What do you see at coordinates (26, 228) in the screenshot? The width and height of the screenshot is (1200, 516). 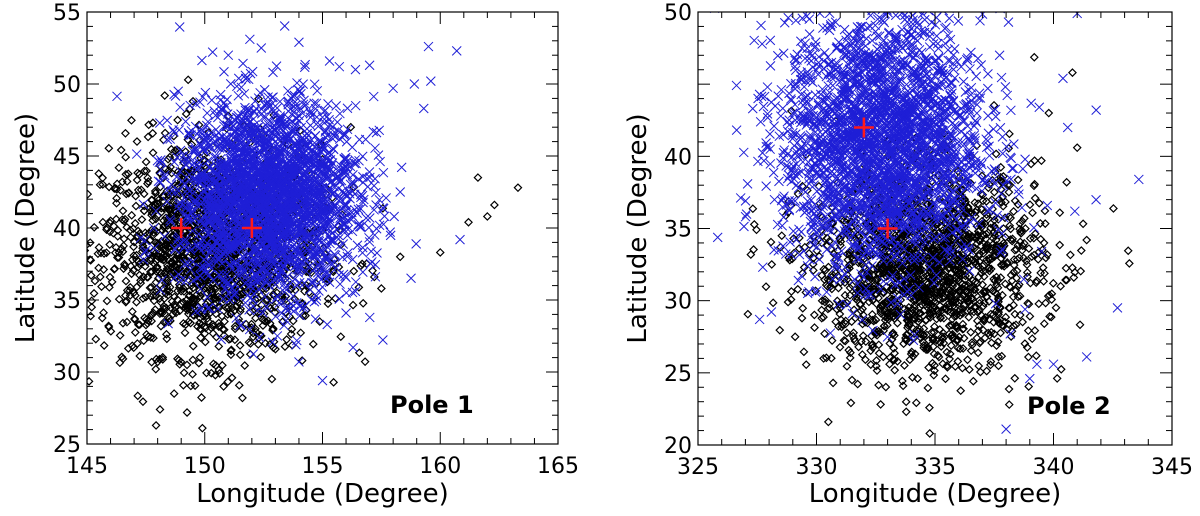 I see `y-axis-title: Latitude (Degree)` at bounding box center [26, 228].